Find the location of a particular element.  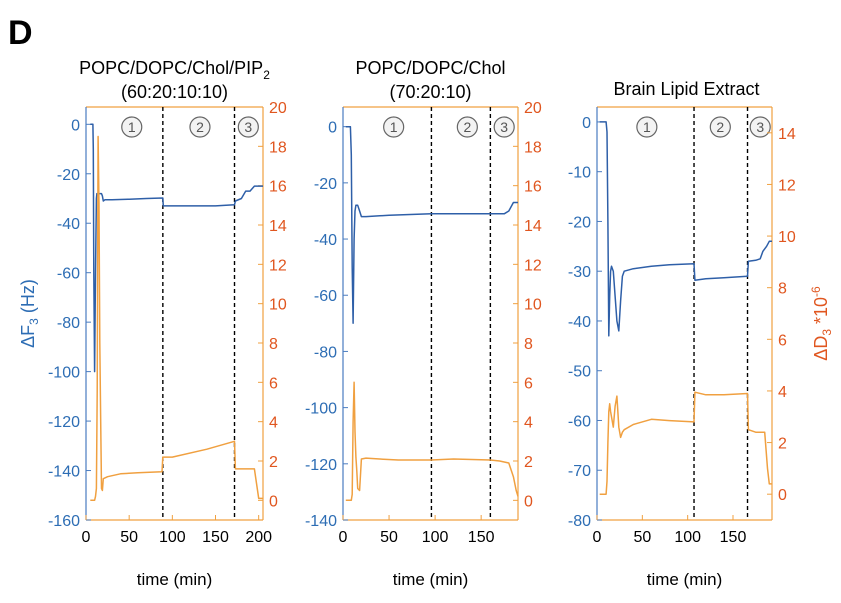

chart-subtitle: (60:20:10:10) is located at coordinates (174, 92).